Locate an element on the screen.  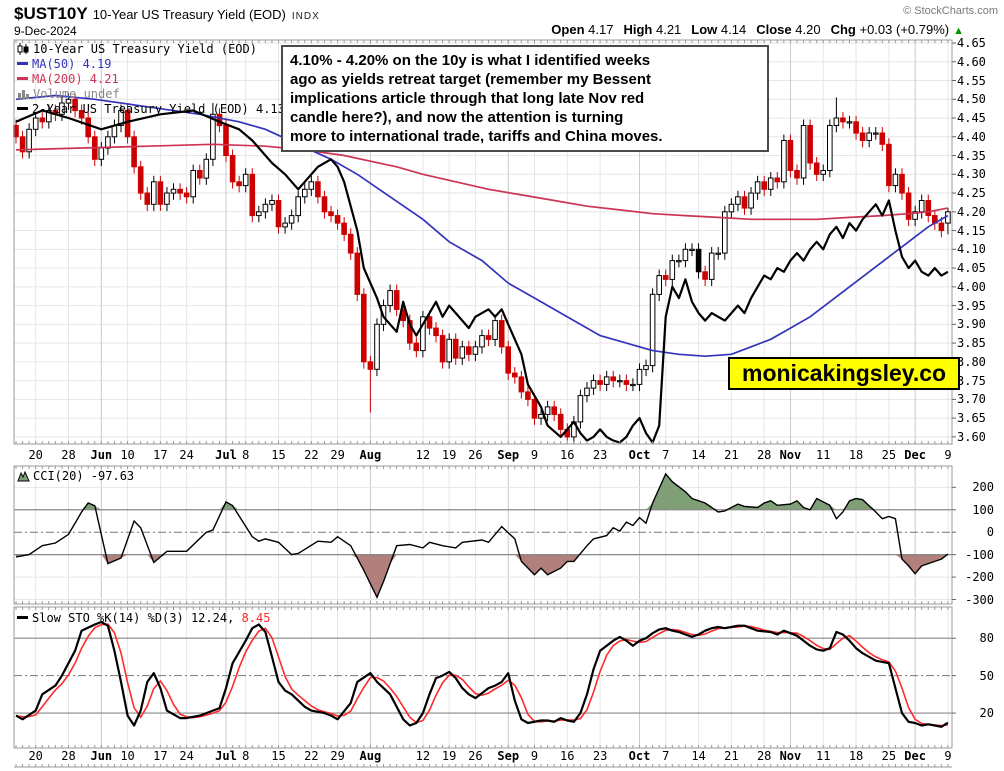
cci-axis-label: -300 is located at coordinates (979, 599).